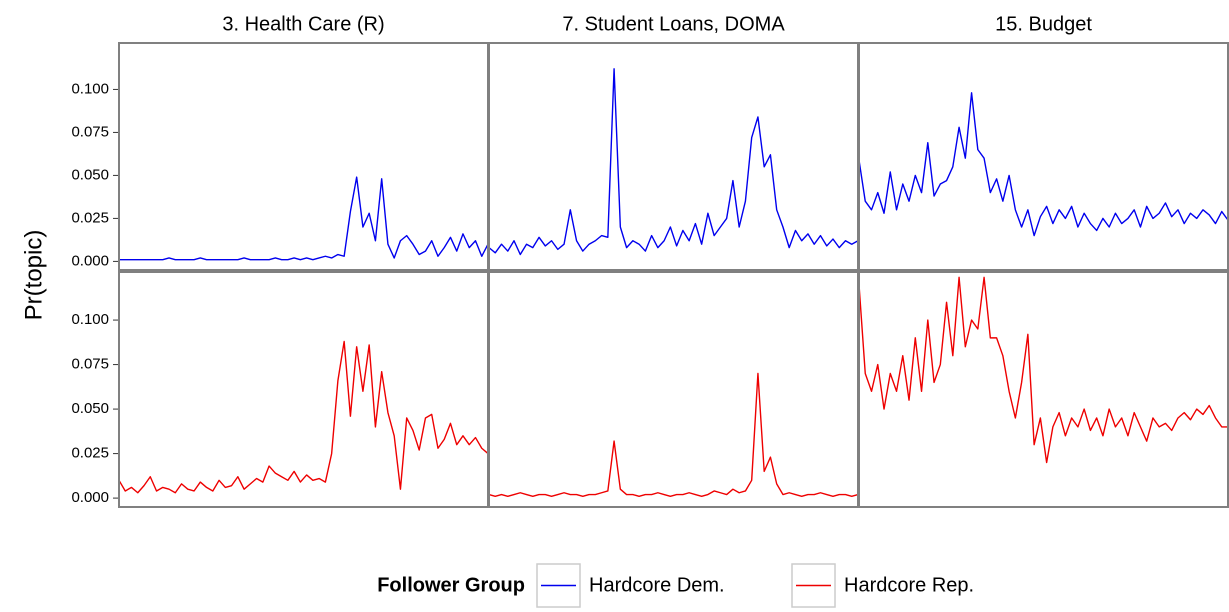 The height and width of the screenshot is (612, 1229). What do you see at coordinates (303, 24) in the screenshot?
I see `facet-title: 3. Health Care (R)` at bounding box center [303, 24].